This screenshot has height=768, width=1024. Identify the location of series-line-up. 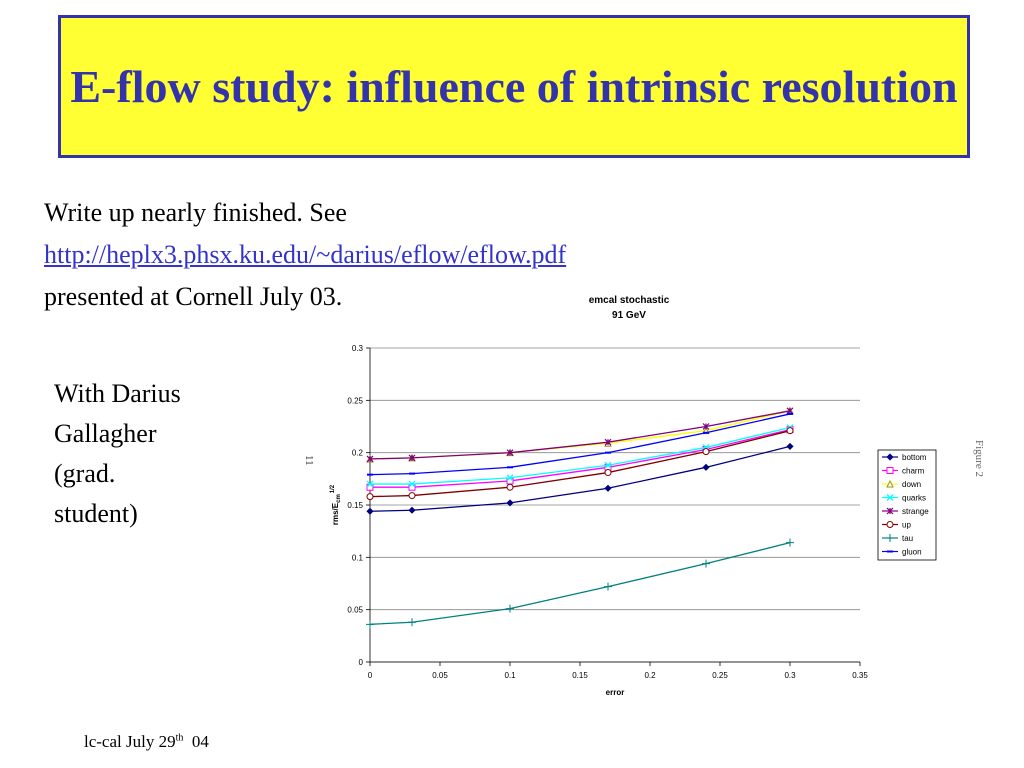
(580, 464).